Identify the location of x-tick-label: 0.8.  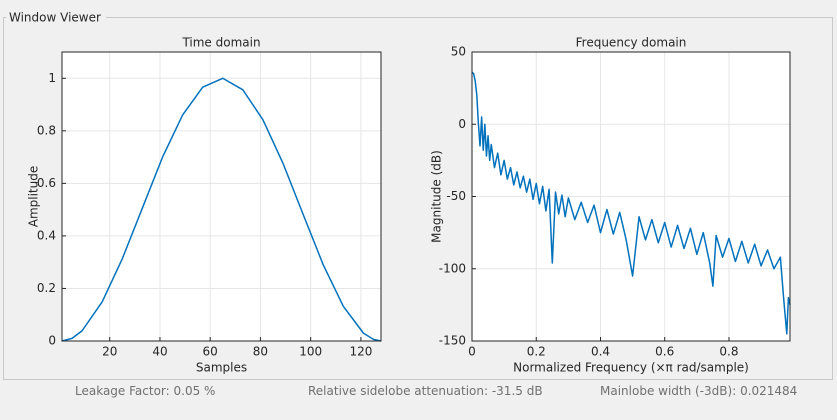
(728, 352).